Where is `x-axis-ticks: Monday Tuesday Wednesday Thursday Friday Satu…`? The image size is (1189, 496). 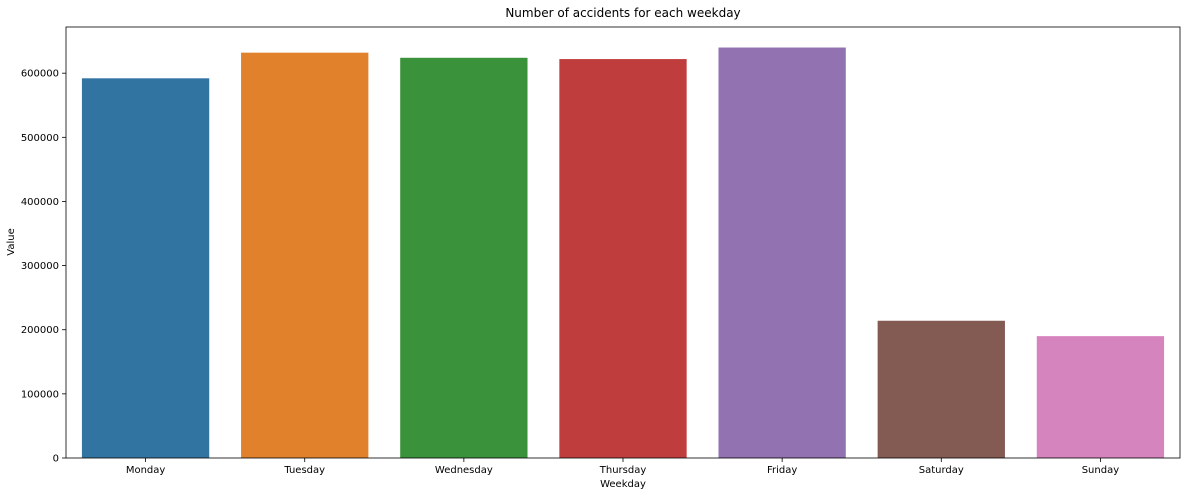 x-axis-ticks: Monday Tuesday Wednesday Thursday Friday Satu… is located at coordinates (622, 467).